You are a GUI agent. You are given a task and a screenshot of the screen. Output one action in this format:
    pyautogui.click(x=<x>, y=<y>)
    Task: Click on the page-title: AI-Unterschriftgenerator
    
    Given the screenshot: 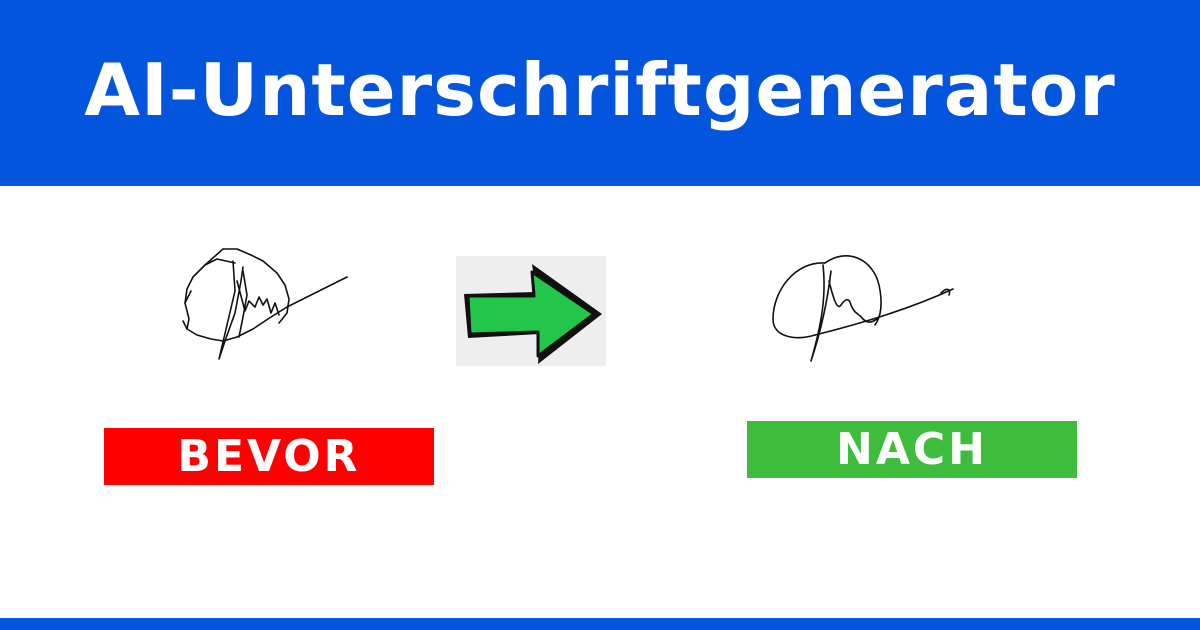 What is the action you would take?
    pyautogui.click(x=600, y=90)
    